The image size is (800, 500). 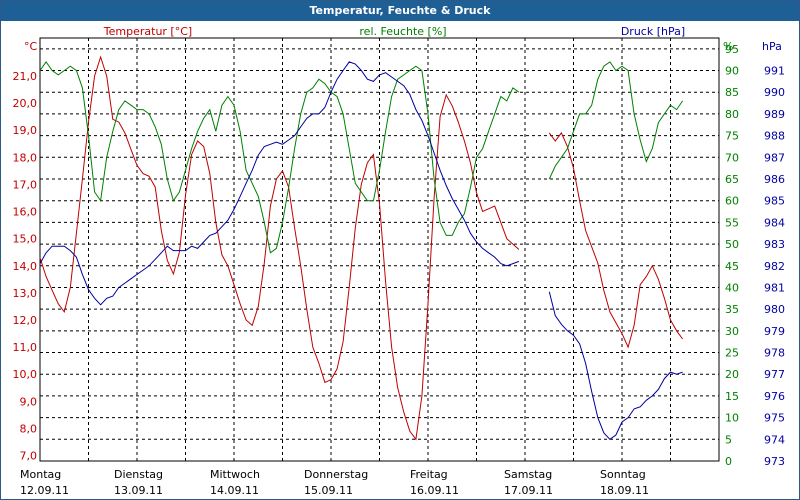 I want to click on tick-label-humidity: 45, so click(x=732, y=266).